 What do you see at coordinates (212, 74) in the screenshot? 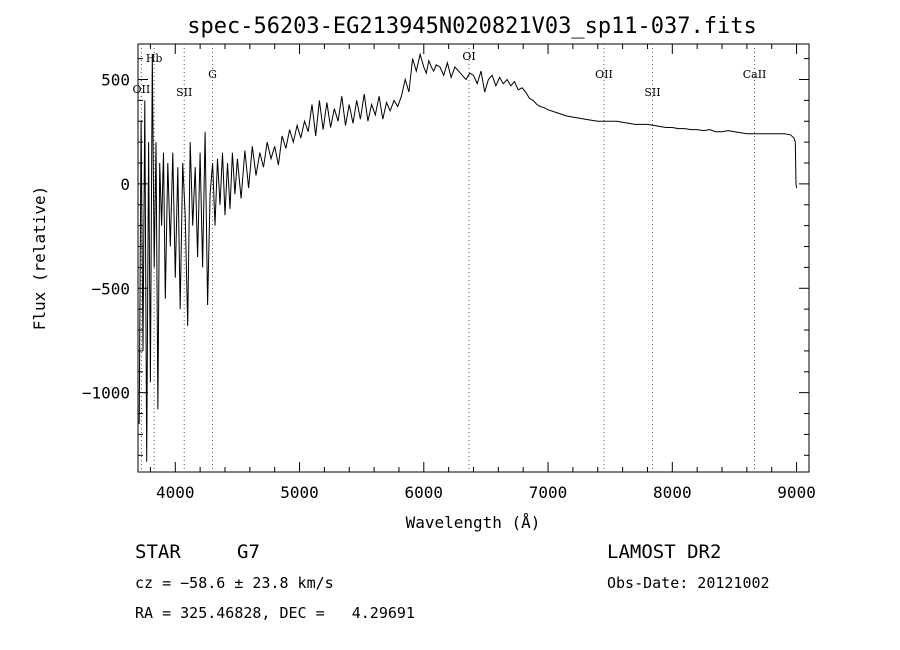
I see `spectral-line-label: G` at bounding box center [212, 74].